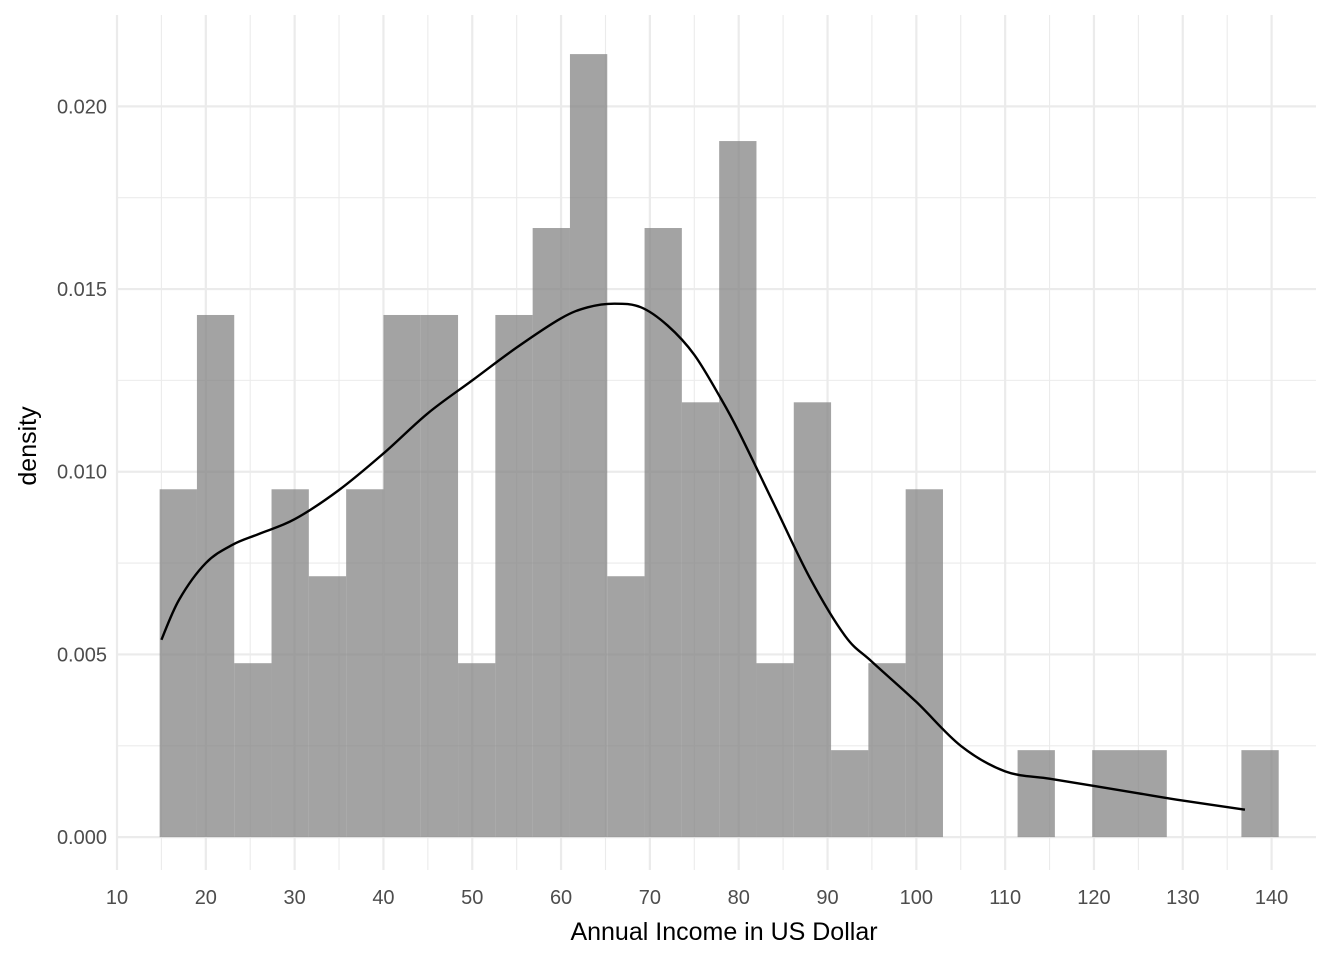 This screenshot has width=1344, height=960. What do you see at coordinates (295, 898) in the screenshot?
I see `x-tick-label: 30` at bounding box center [295, 898].